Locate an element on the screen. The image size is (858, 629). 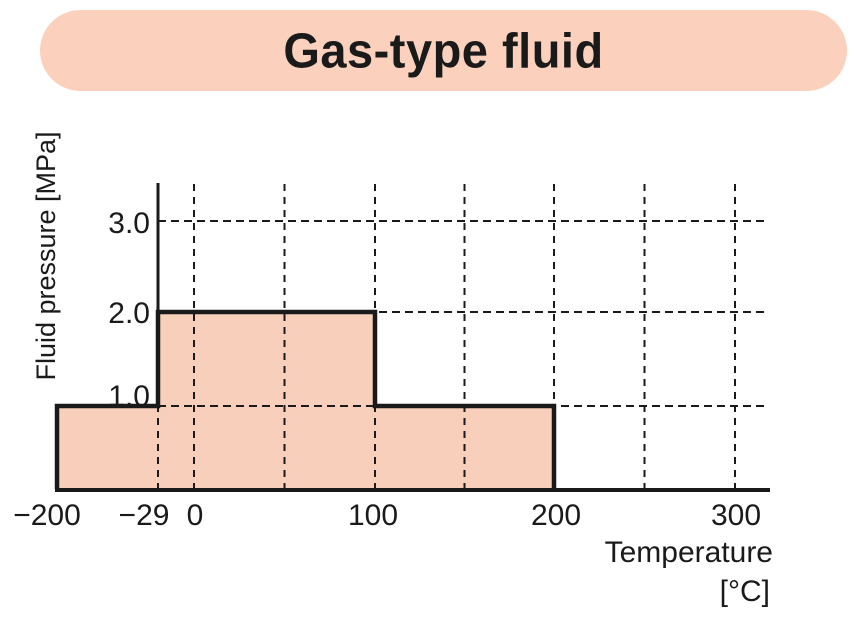
x-tick-label: 0 is located at coordinates (195, 515).